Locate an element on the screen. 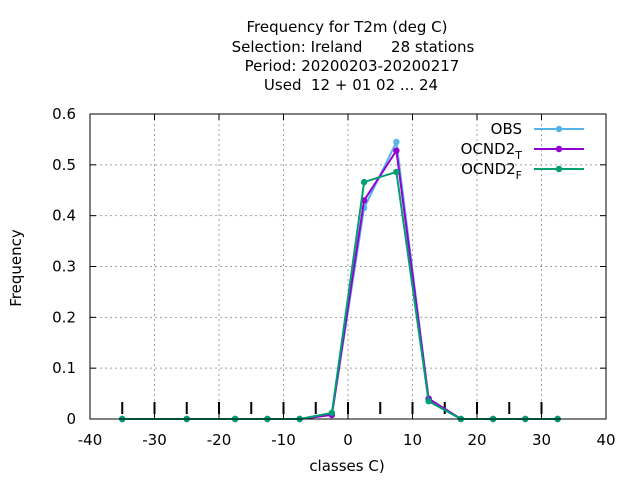 Image resolution: width=640 pixels, height=484 pixels. x-tick-label-3: -10 is located at coordinates (283, 440).